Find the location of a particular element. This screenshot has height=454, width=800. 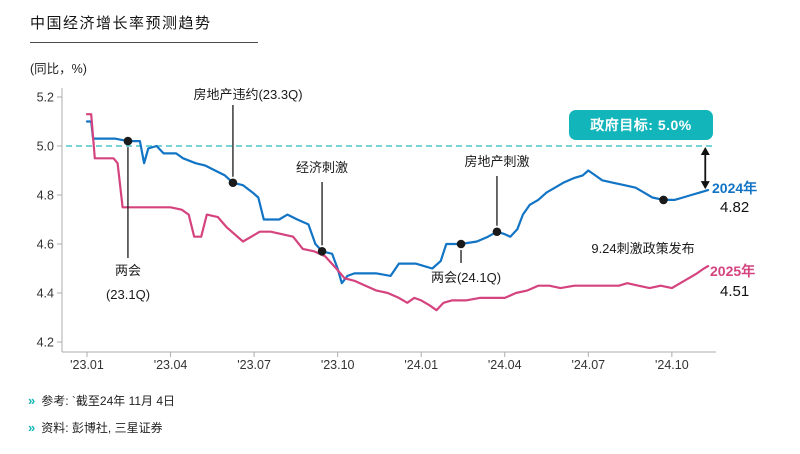

annotation-two-sessions-24: 两会(24.1Q) is located at coordinates (466, 278).